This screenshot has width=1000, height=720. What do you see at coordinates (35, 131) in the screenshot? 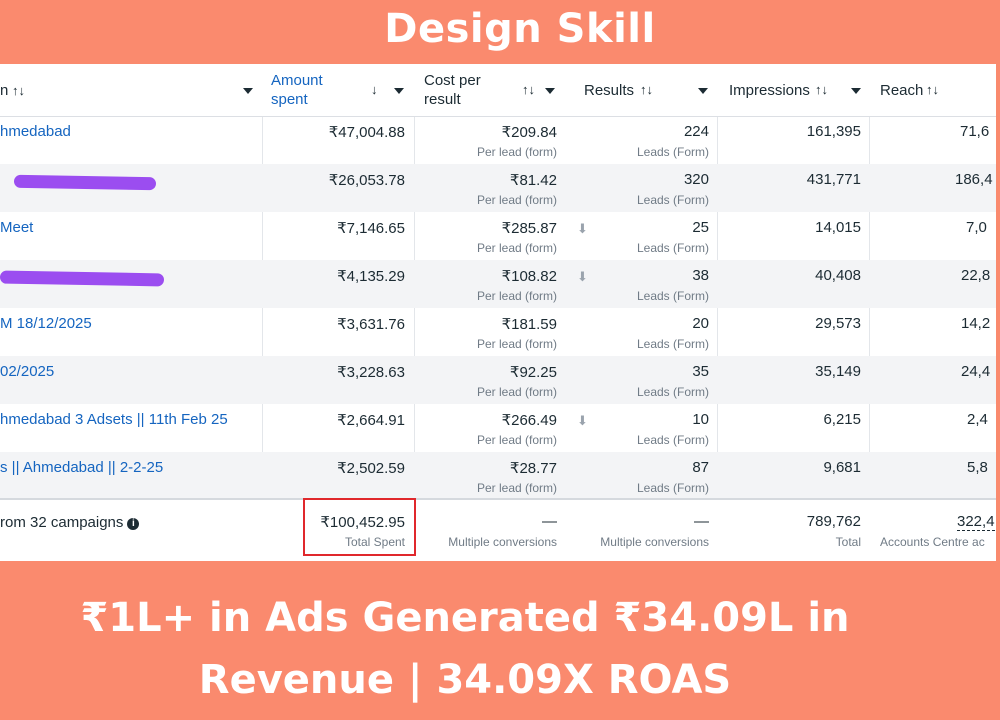
I see `campaign-name-link: hmedabad` at bounding box center [35, 131].